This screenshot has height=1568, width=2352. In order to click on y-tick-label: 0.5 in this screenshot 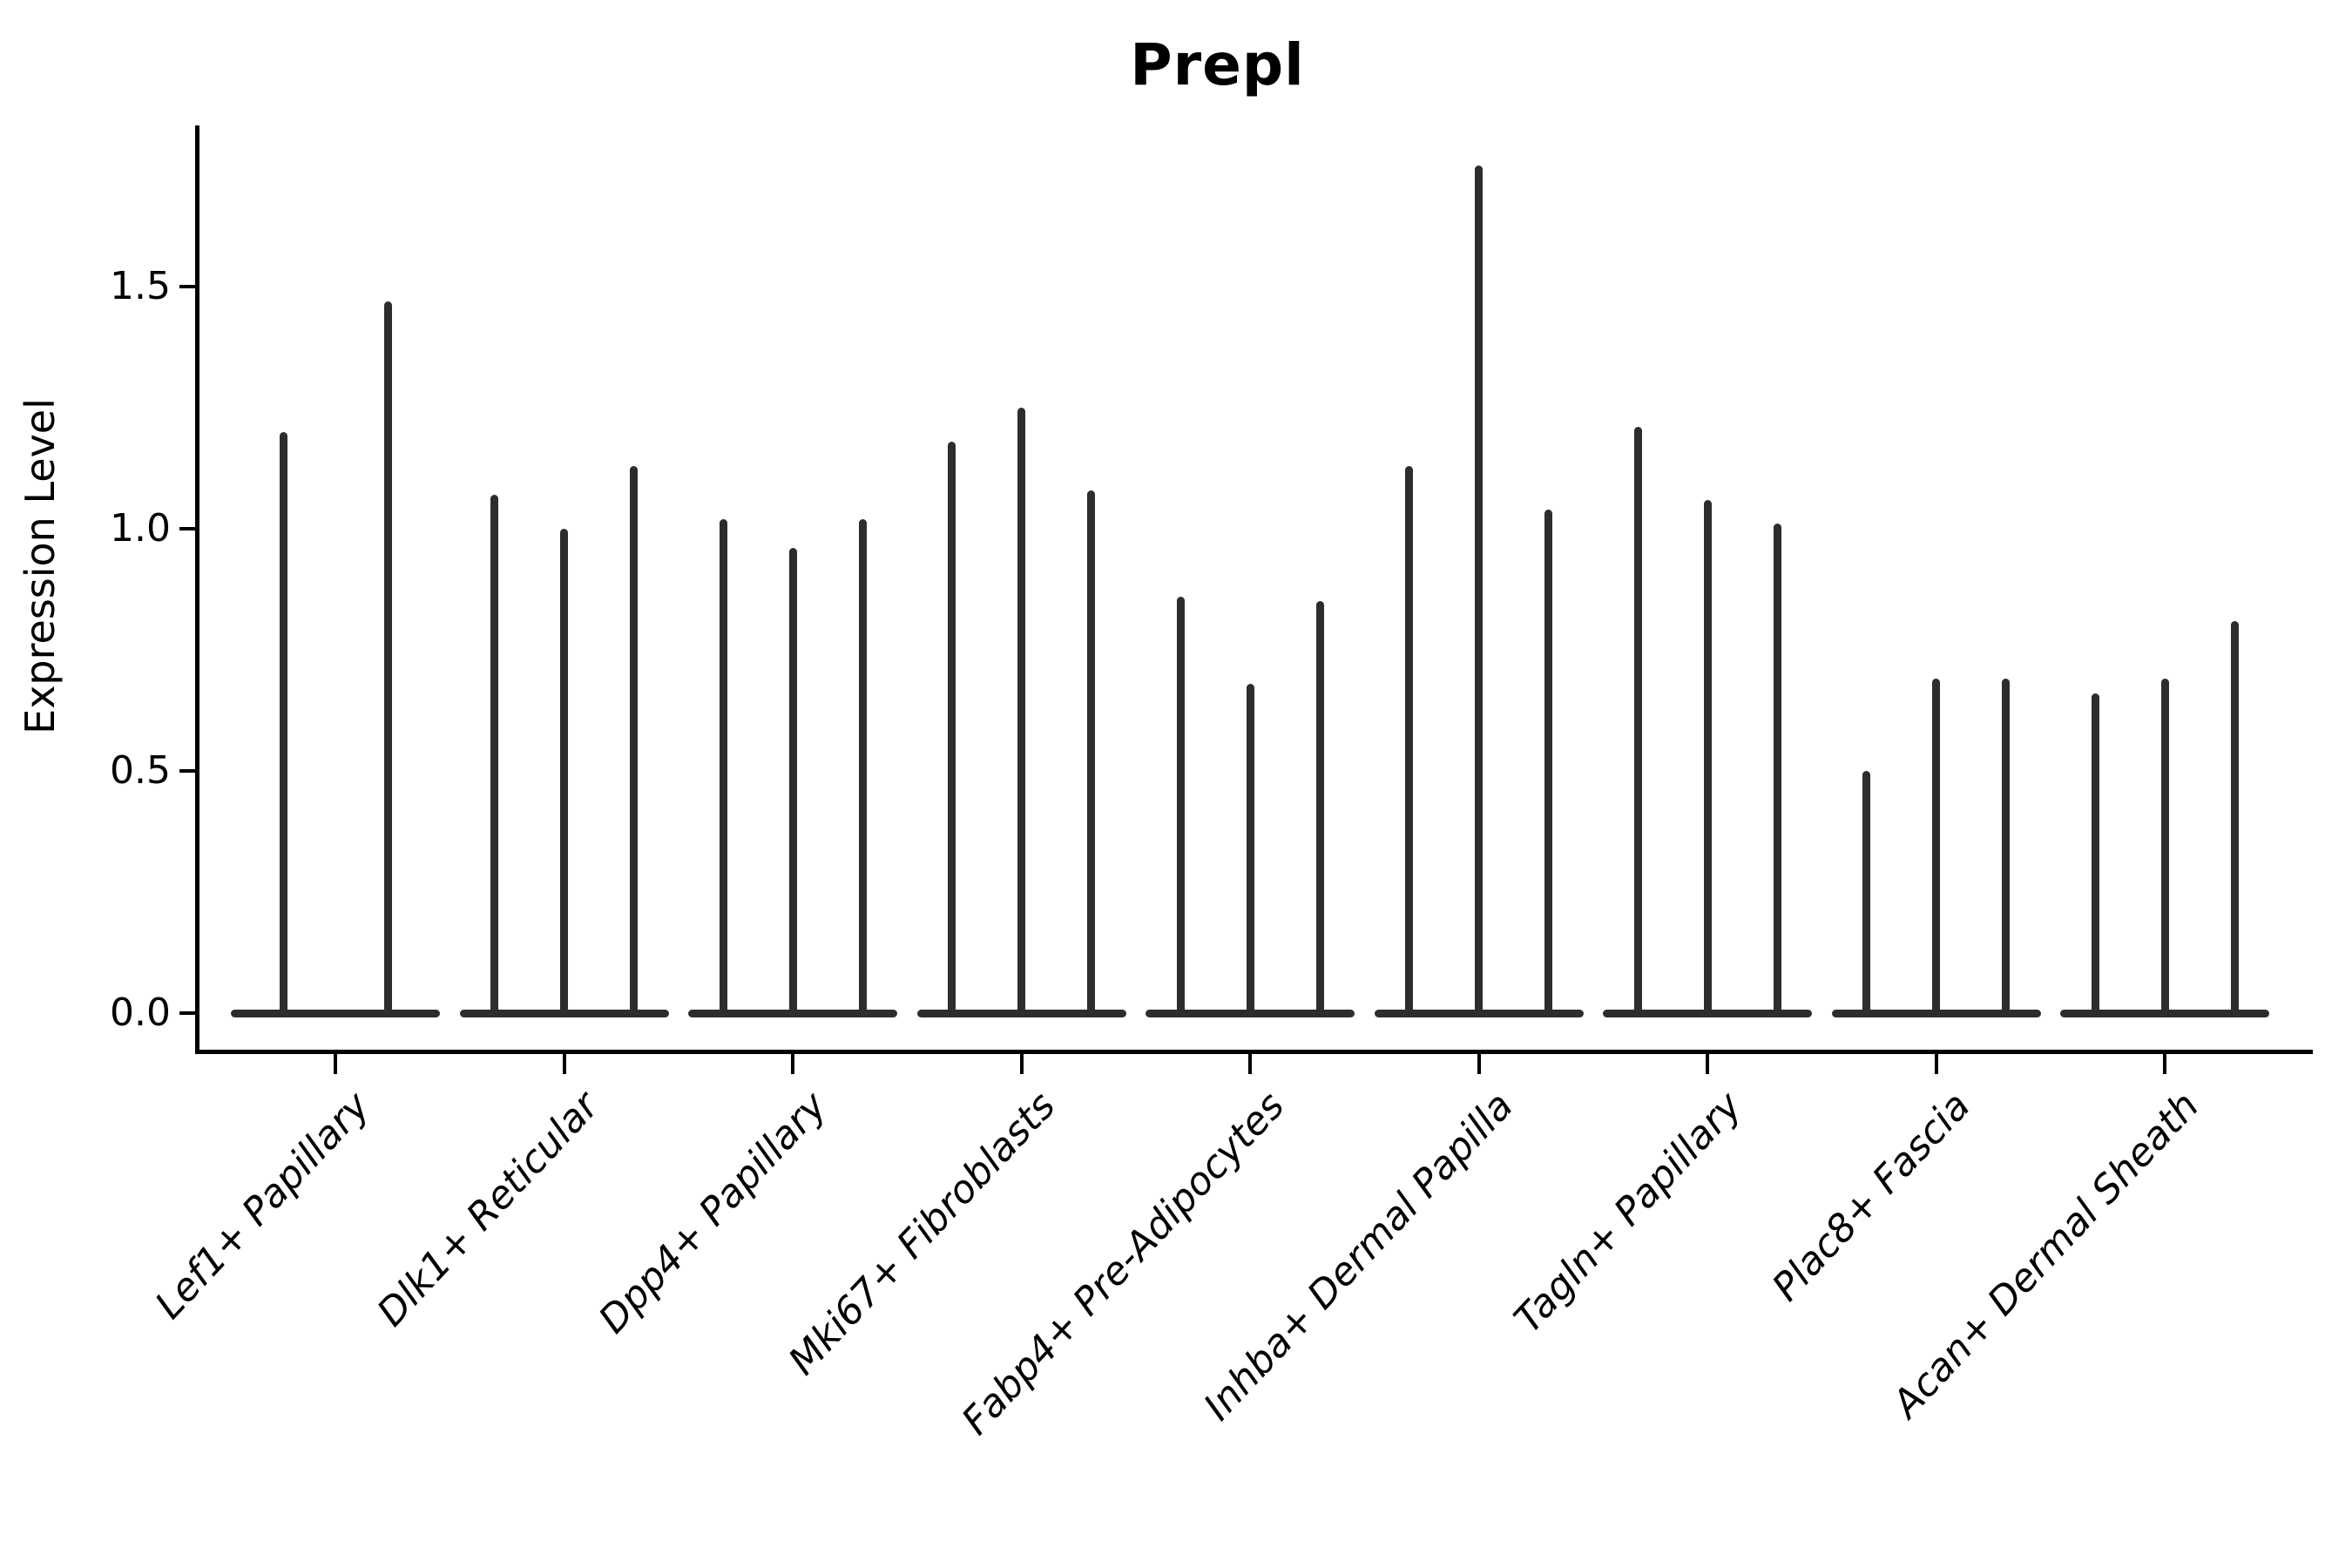, I will do `click(140, 770)`.